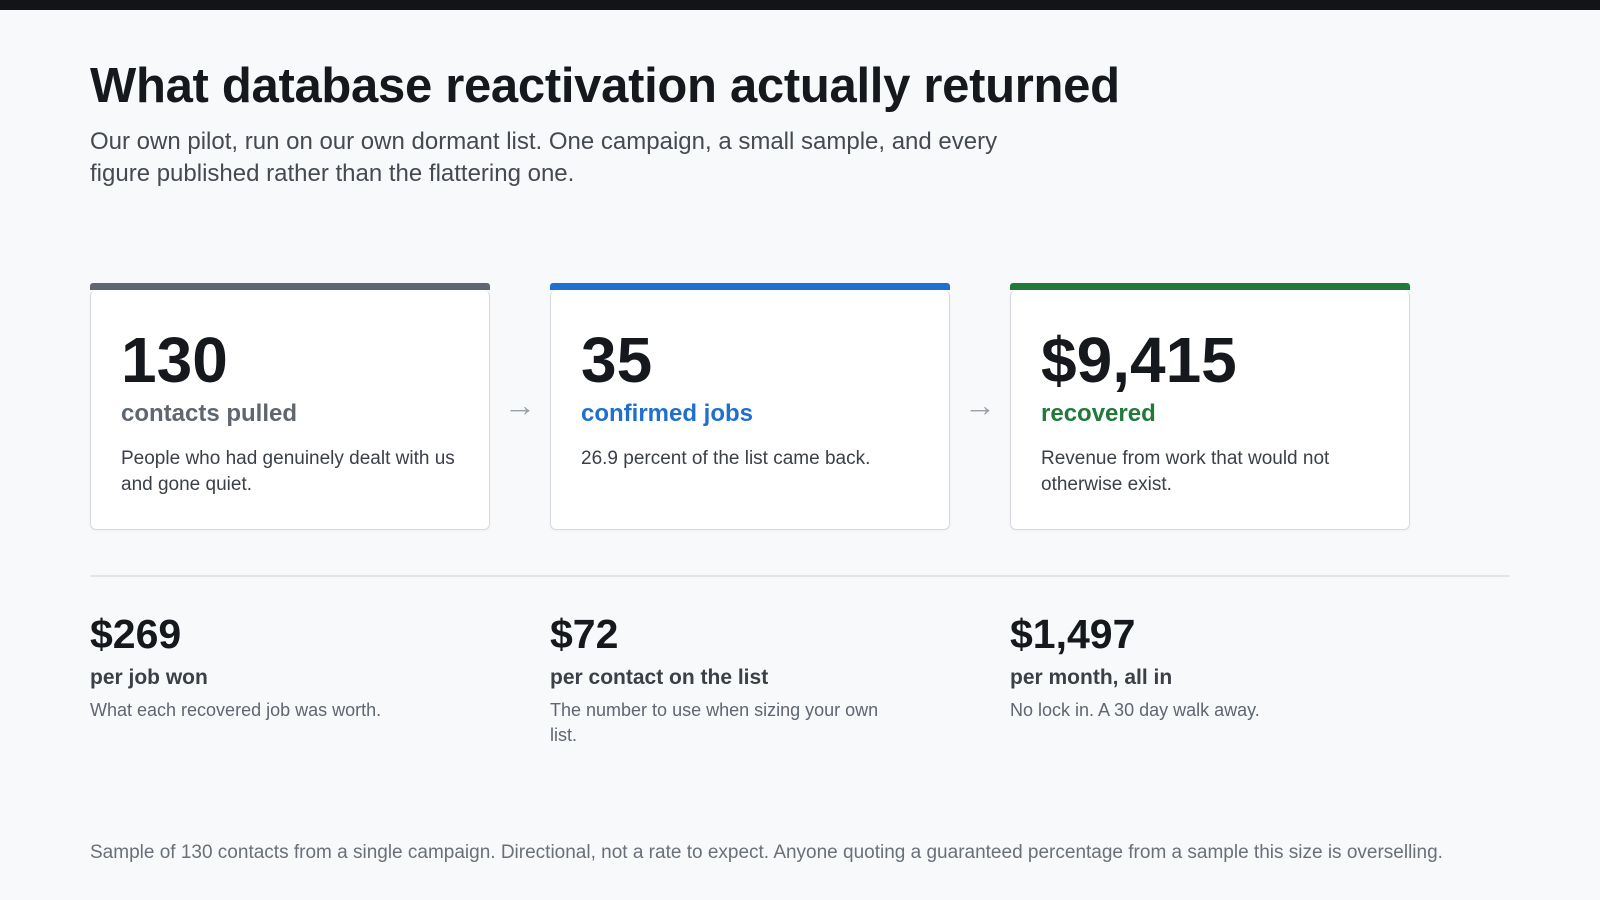  Describe the element at coordinates (136, 634) in the screenshot. I see `stat-amount: $269` at that location.